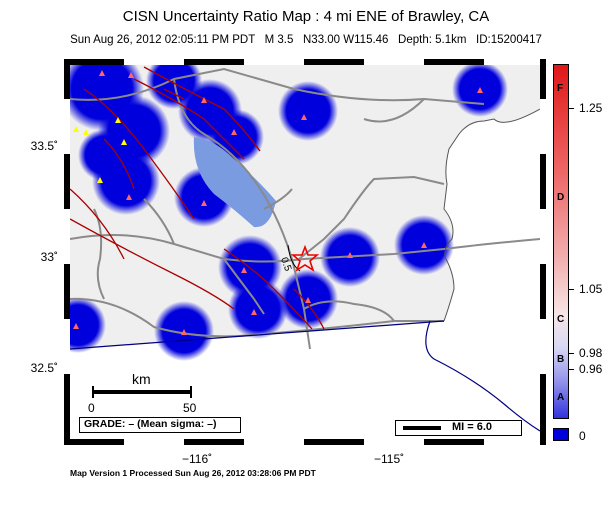 This screenshot has height=514, width=612. Describe the element at coordinates (49, 257) in the screenshot. I see `y-tick-label: 33˚` at that location.